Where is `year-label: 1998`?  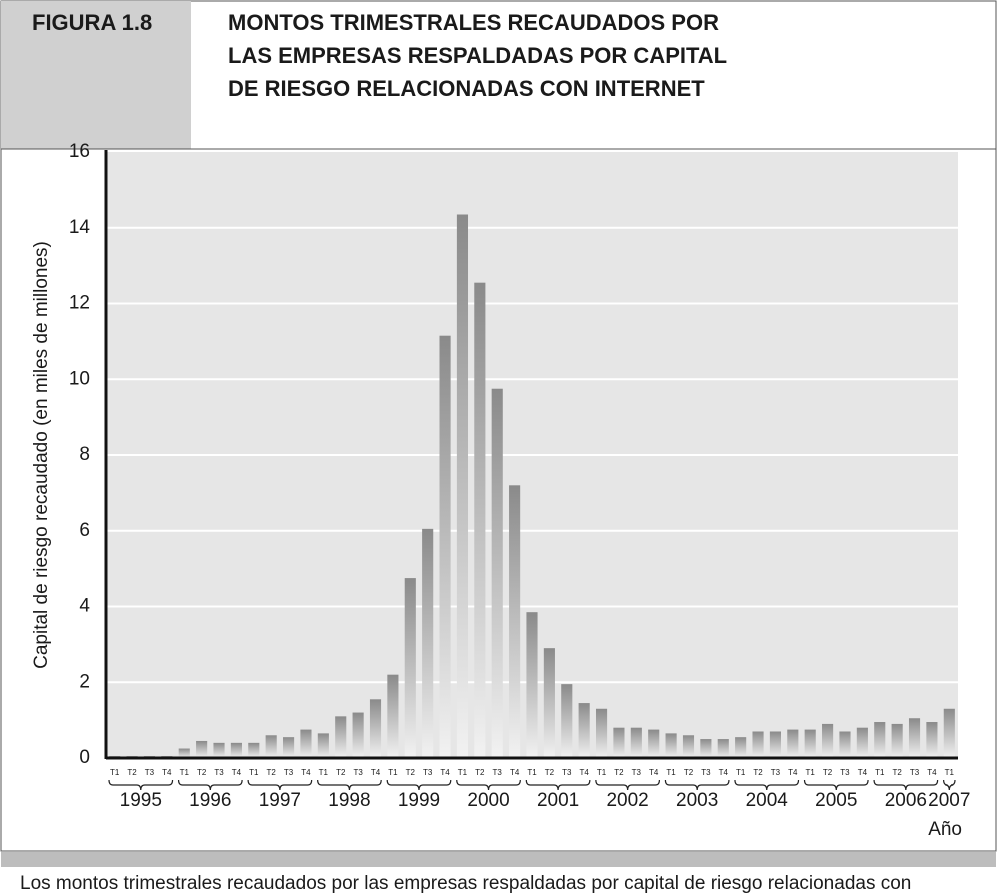
year-label: 1998 is located at coordinates (349, 800).